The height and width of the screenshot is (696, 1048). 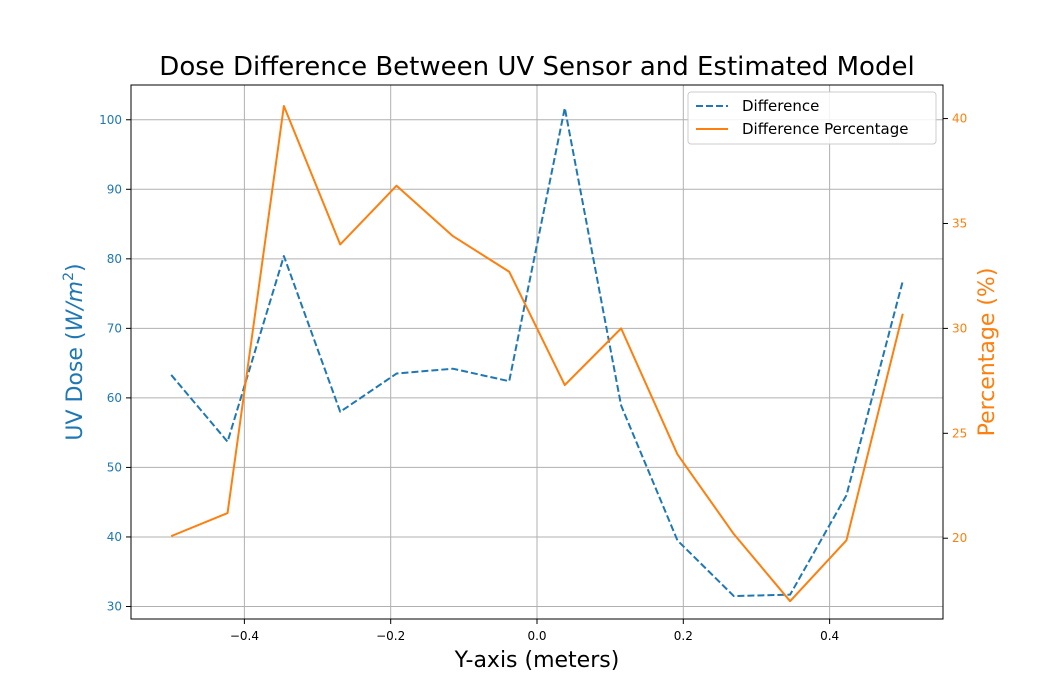 What do you see at coordinates (825, 129) in the screenshot?
I see `legend-label-difference-percentage: Difference Percentage` at bounding box center [825, 129].